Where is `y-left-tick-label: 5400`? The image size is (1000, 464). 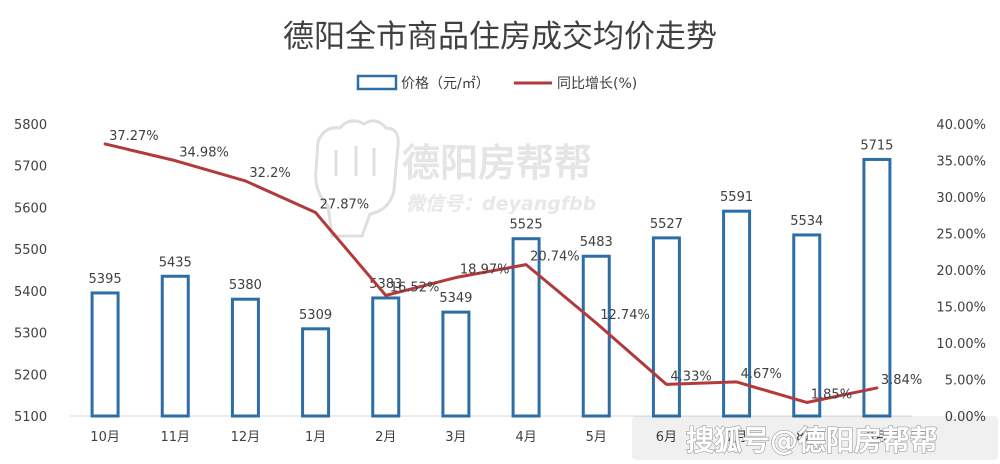 y-left-tick-label: 5400 is located at coordinates (30, 292).